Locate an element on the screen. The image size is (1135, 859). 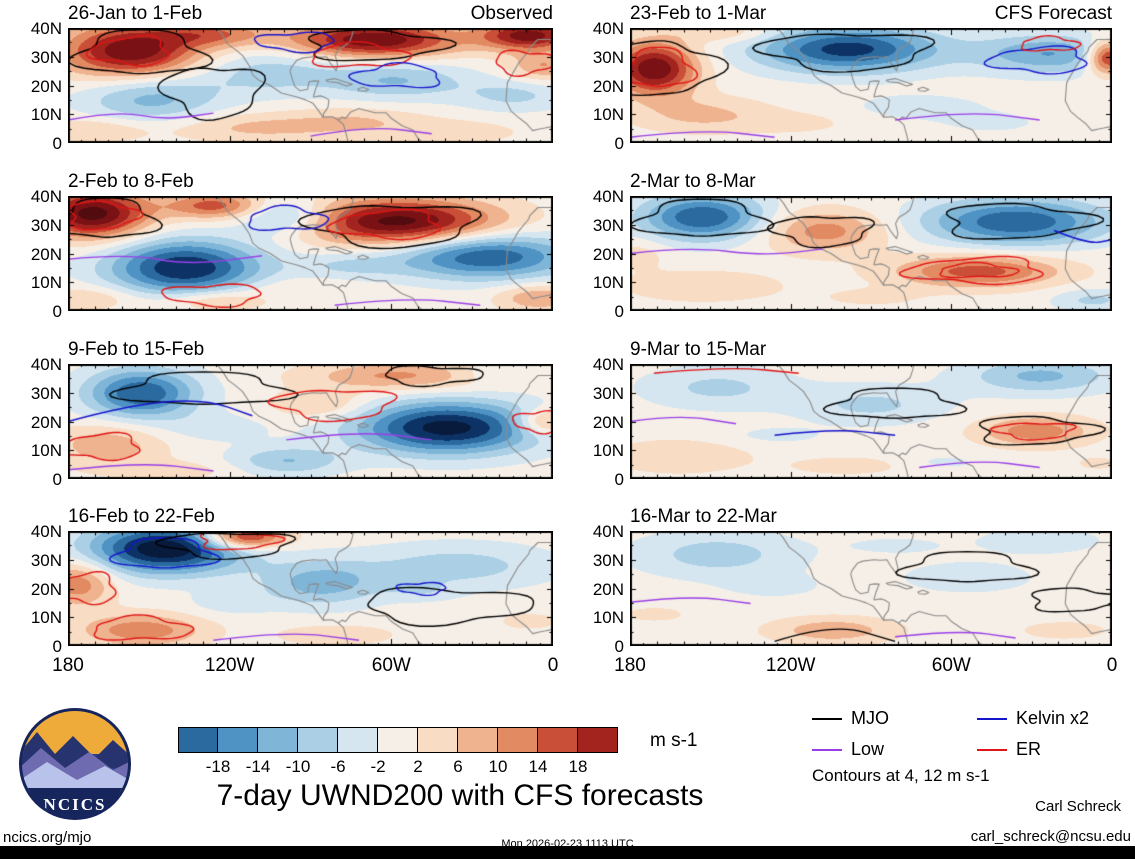
legend-item: Kelvin x2 is located at coordinates (1052, 718).